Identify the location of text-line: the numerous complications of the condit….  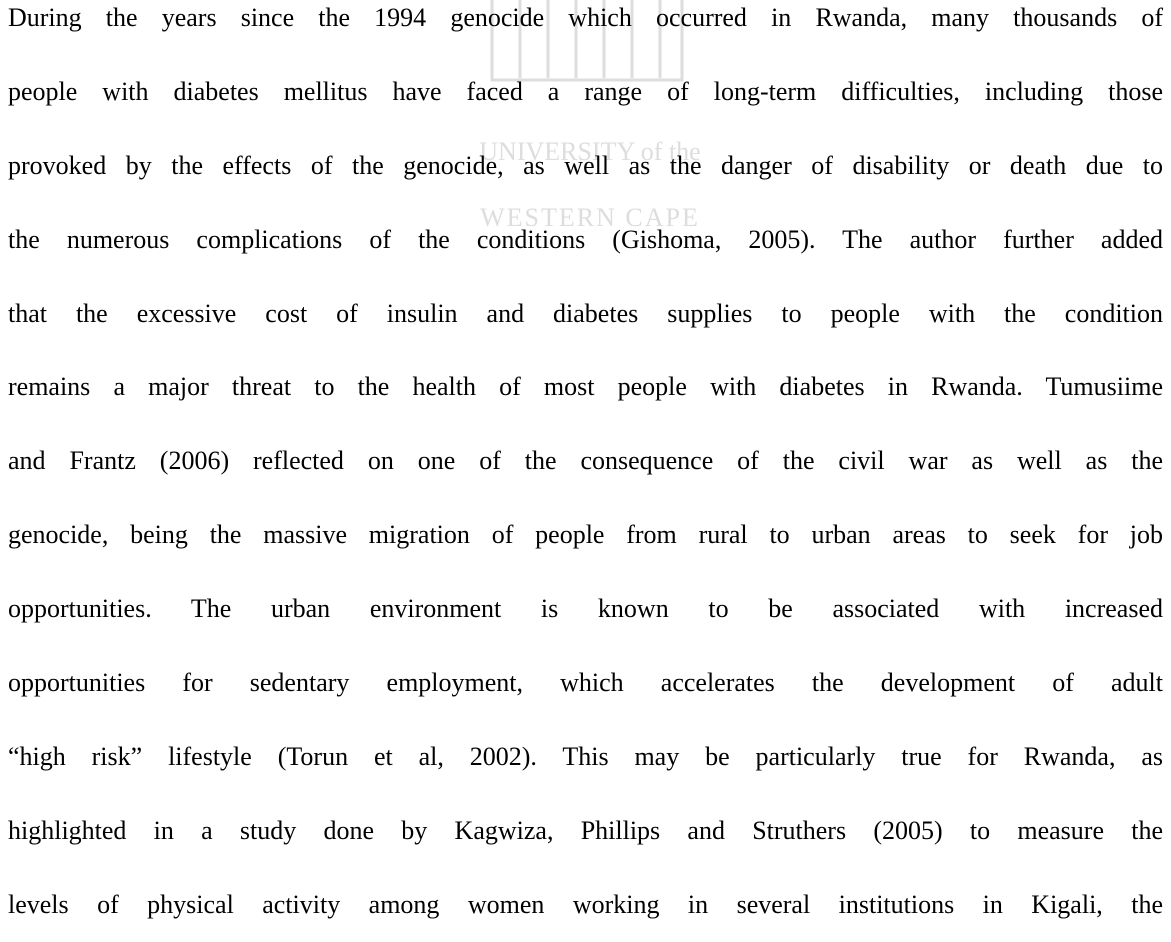
(585, 239).